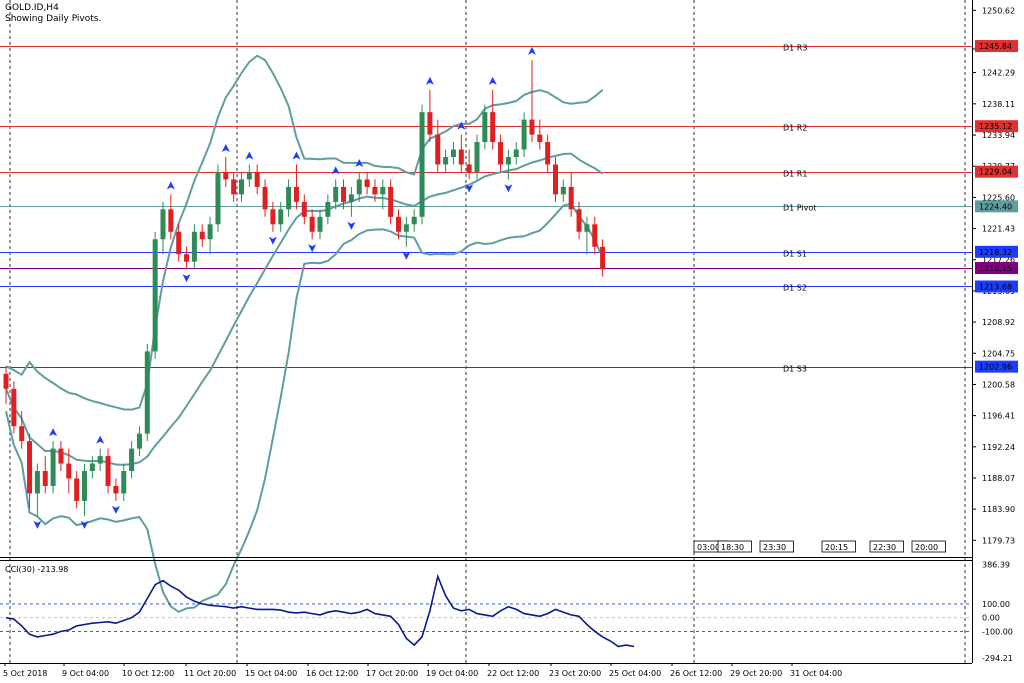  I want to click on session-boxes: 03:00 18:30 23:30 20:15 22:30 20:00, so click(819, 546).